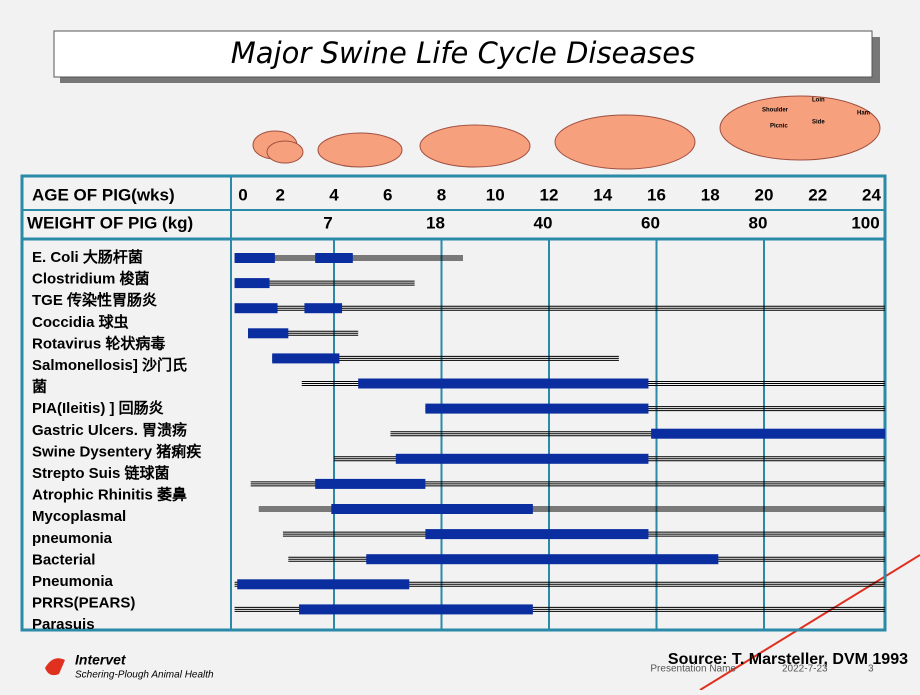  What do you see at coordinates (818, 101) in the screenshot?
I see `cut-label: Loin` at bounding box center [818, 101].